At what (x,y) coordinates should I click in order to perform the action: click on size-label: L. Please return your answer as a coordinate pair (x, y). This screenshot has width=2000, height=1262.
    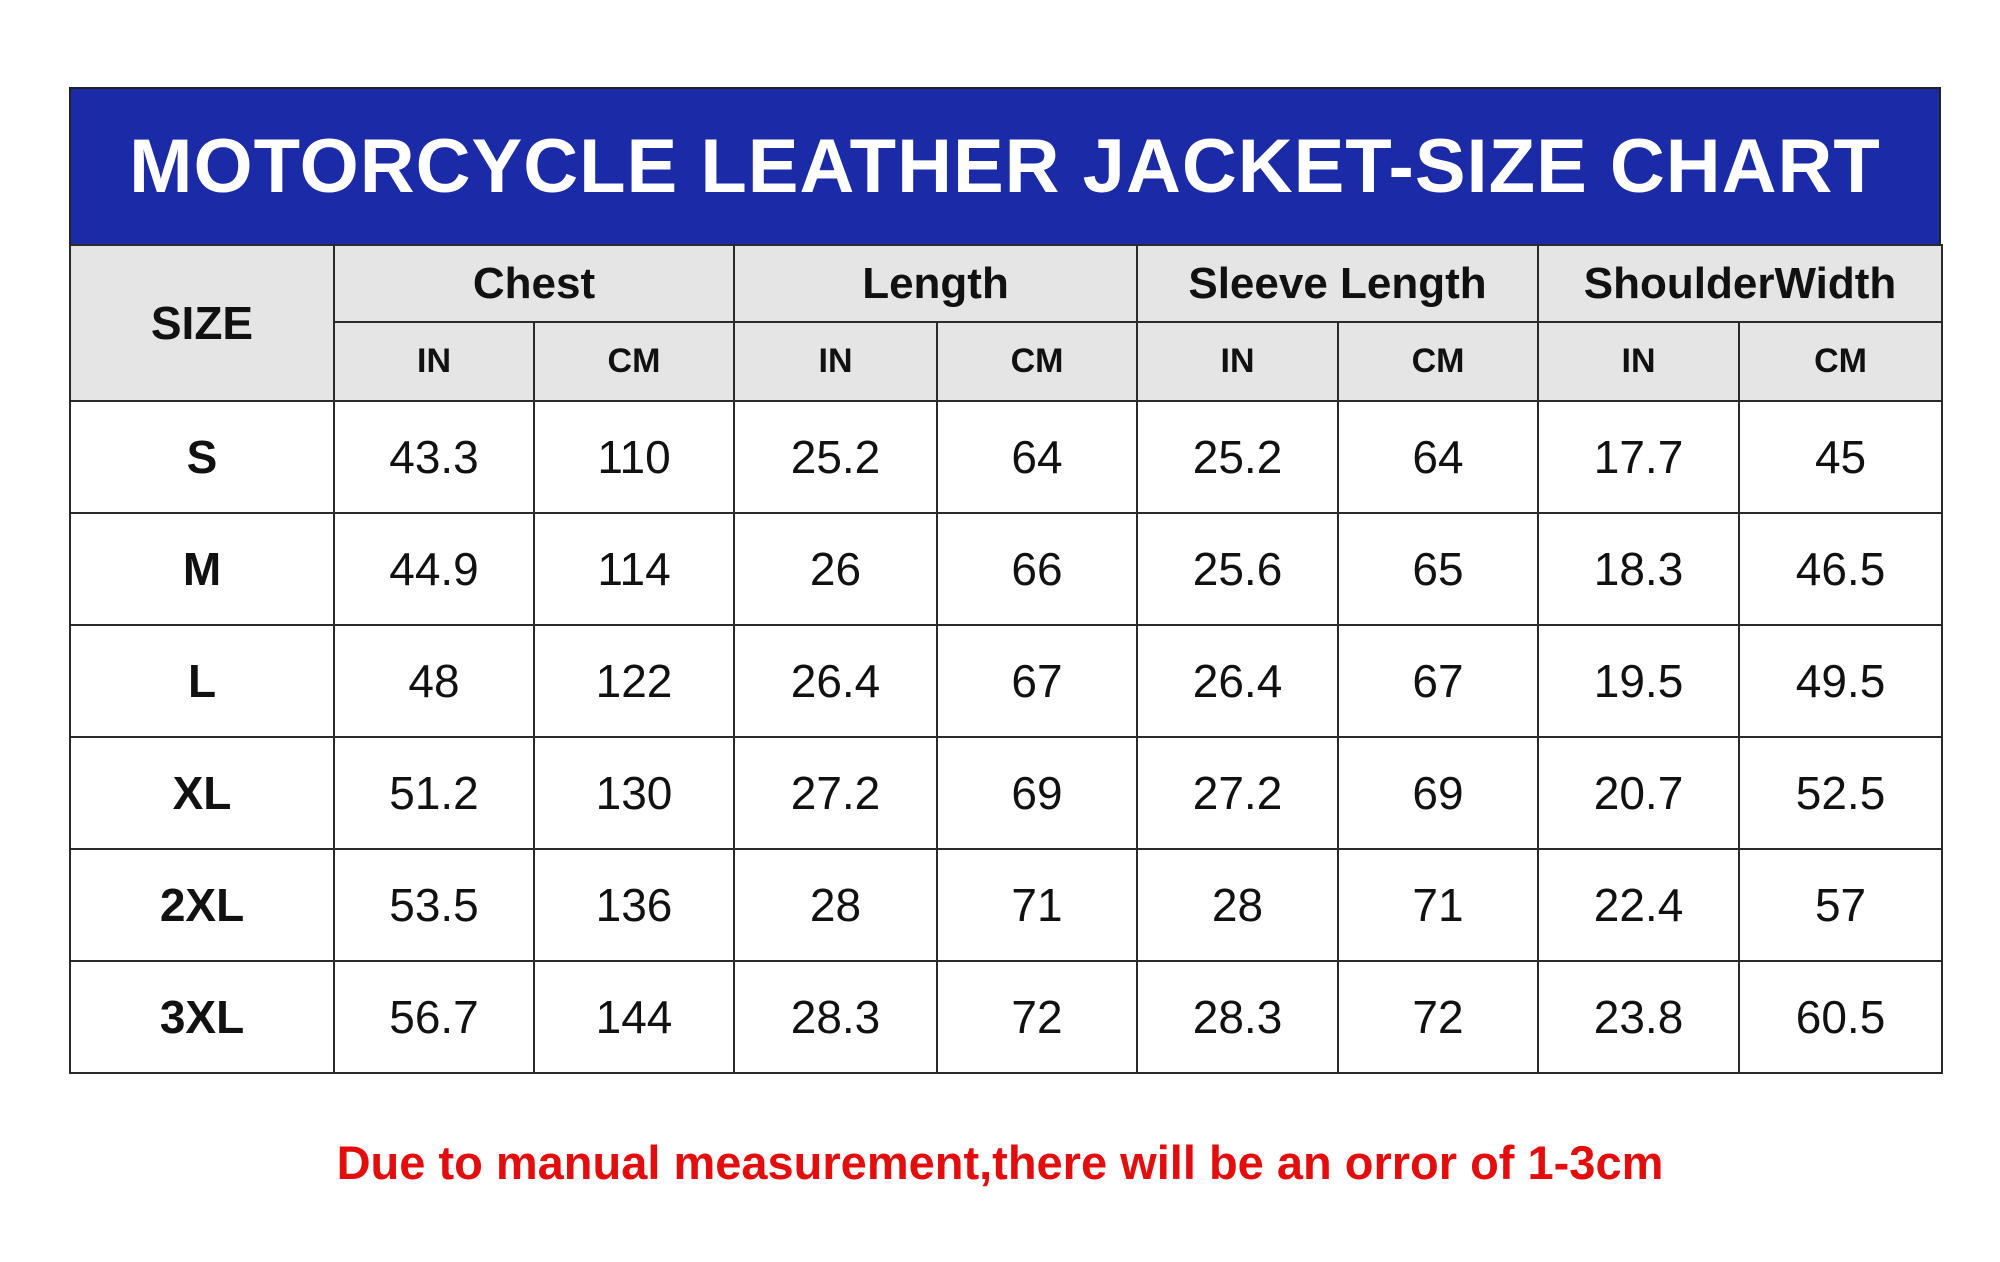
    Looking at the image, I should click on (202, 681).